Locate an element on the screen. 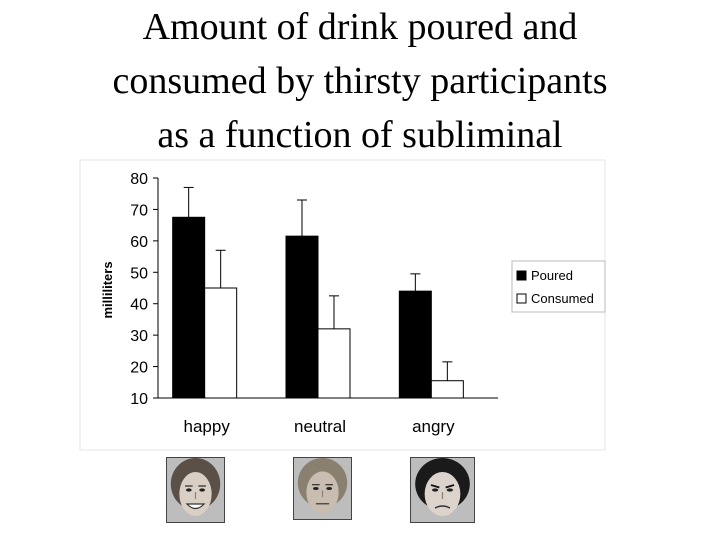 The height and width of the screenshot is (540, 720). bar-poured-happy is located at coordinates (189, 307).